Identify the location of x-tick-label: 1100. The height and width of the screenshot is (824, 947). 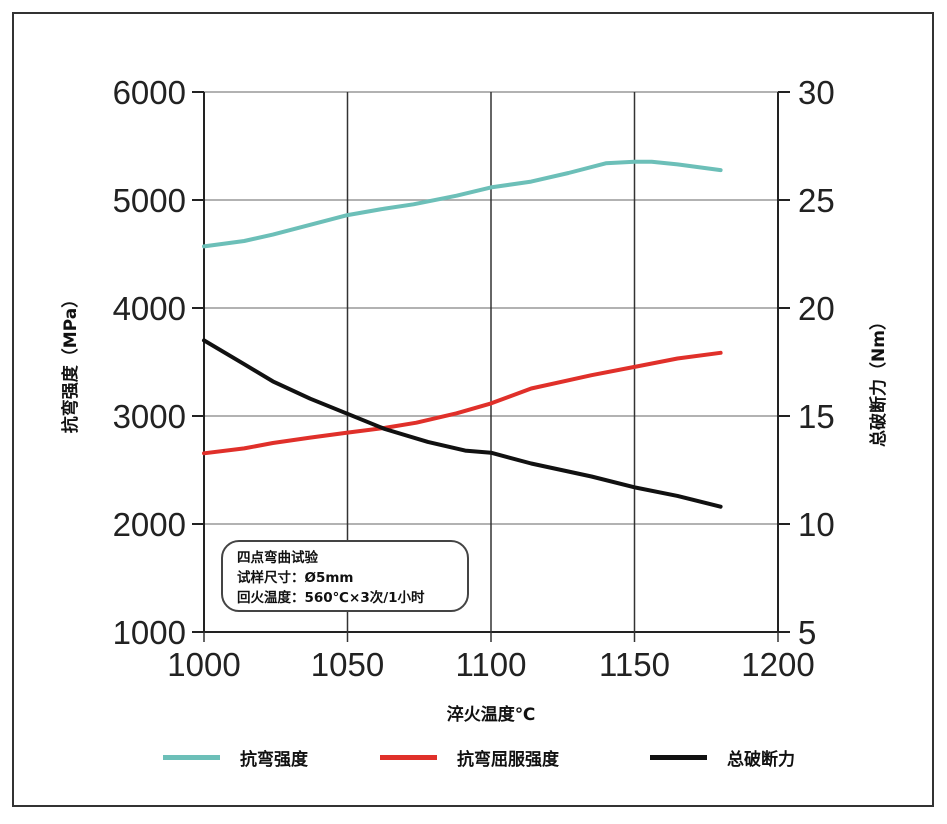
(491, 664).